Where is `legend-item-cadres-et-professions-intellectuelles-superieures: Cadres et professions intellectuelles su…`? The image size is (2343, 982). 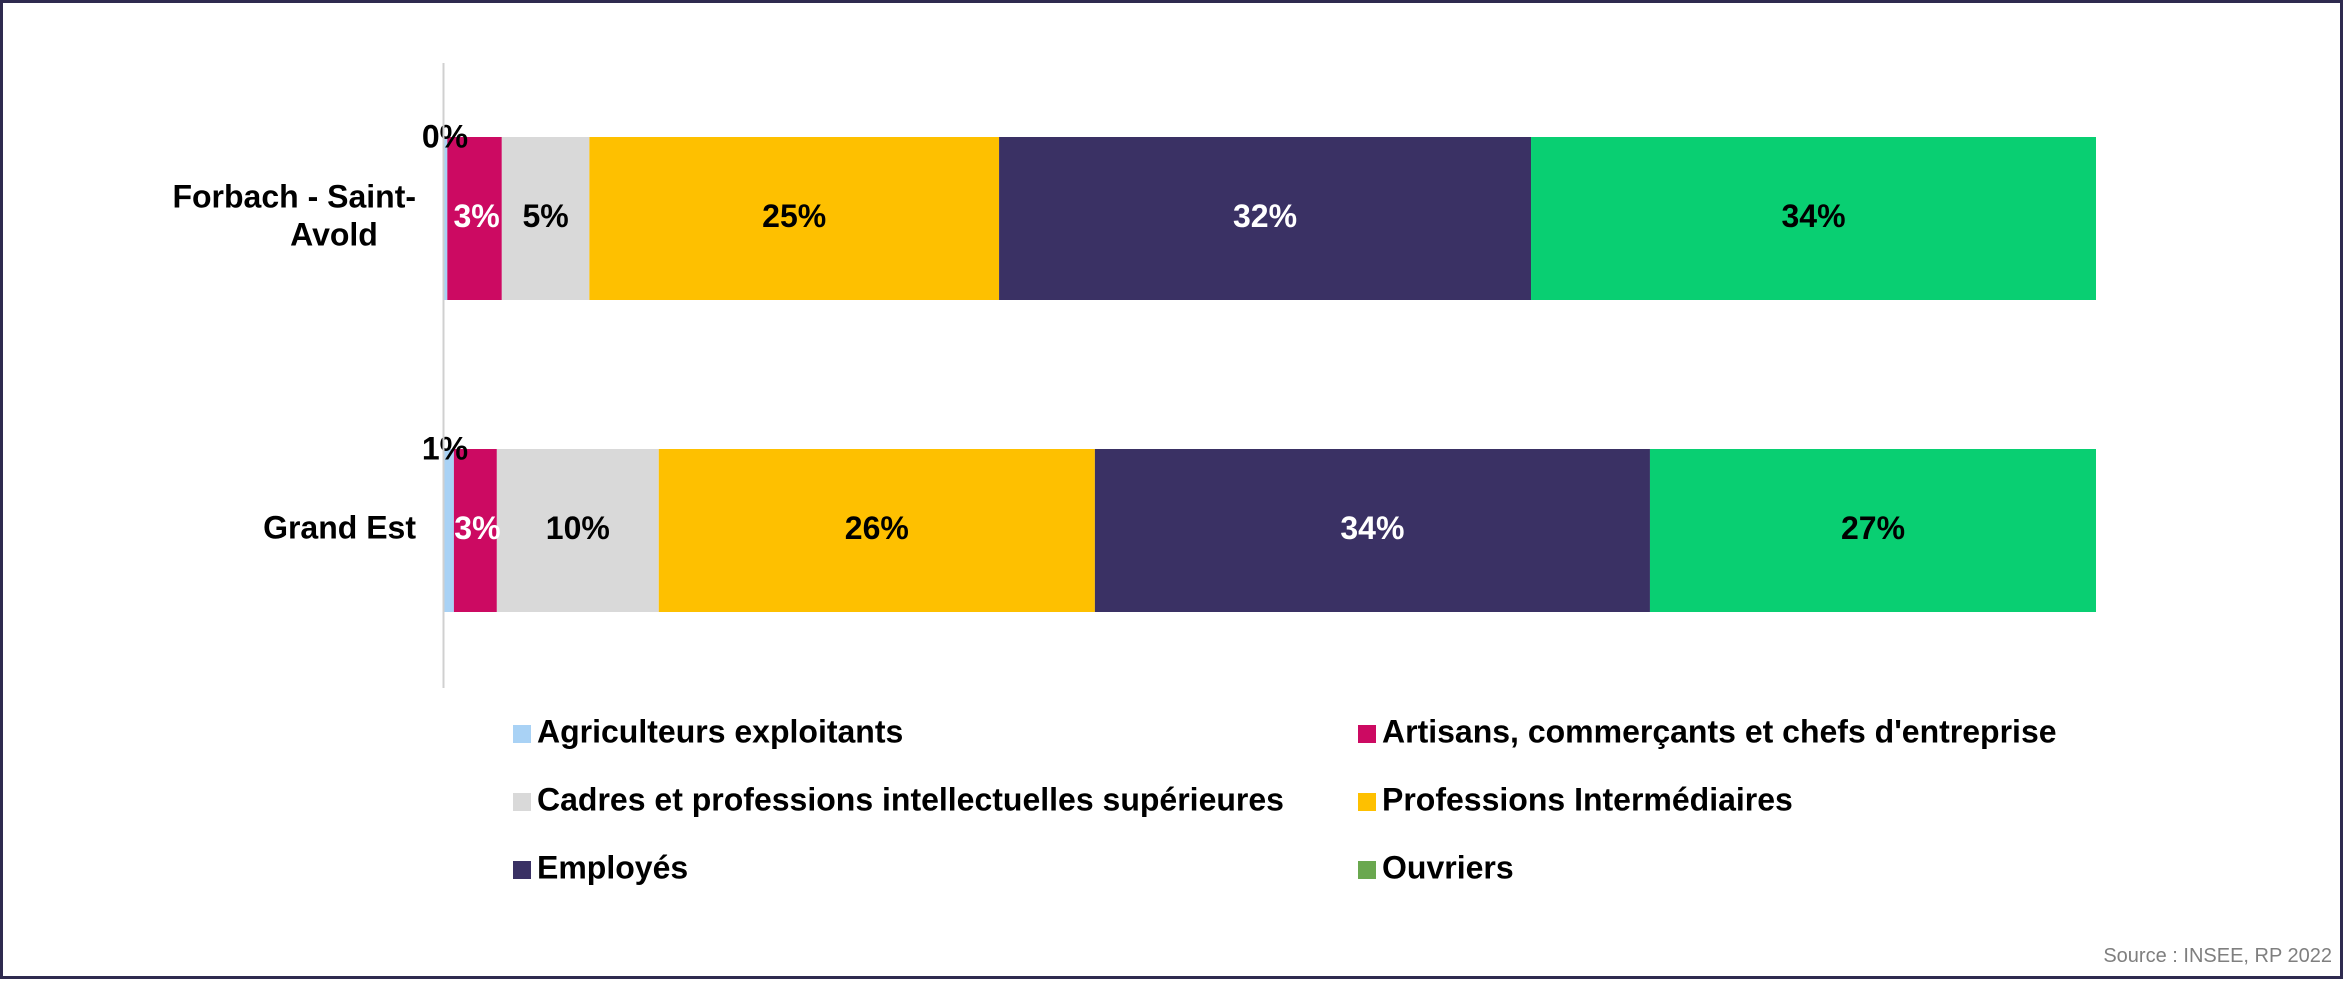
legend-item-cadres-et-professions-intellectuelles-superieures: Cadres et professions intellectuelles su… is located at coordinates (898, 799).